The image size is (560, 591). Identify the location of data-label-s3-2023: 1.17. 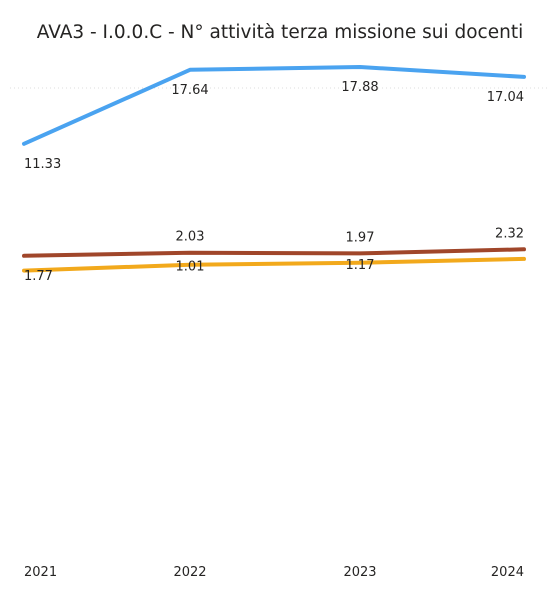
(360, 265).